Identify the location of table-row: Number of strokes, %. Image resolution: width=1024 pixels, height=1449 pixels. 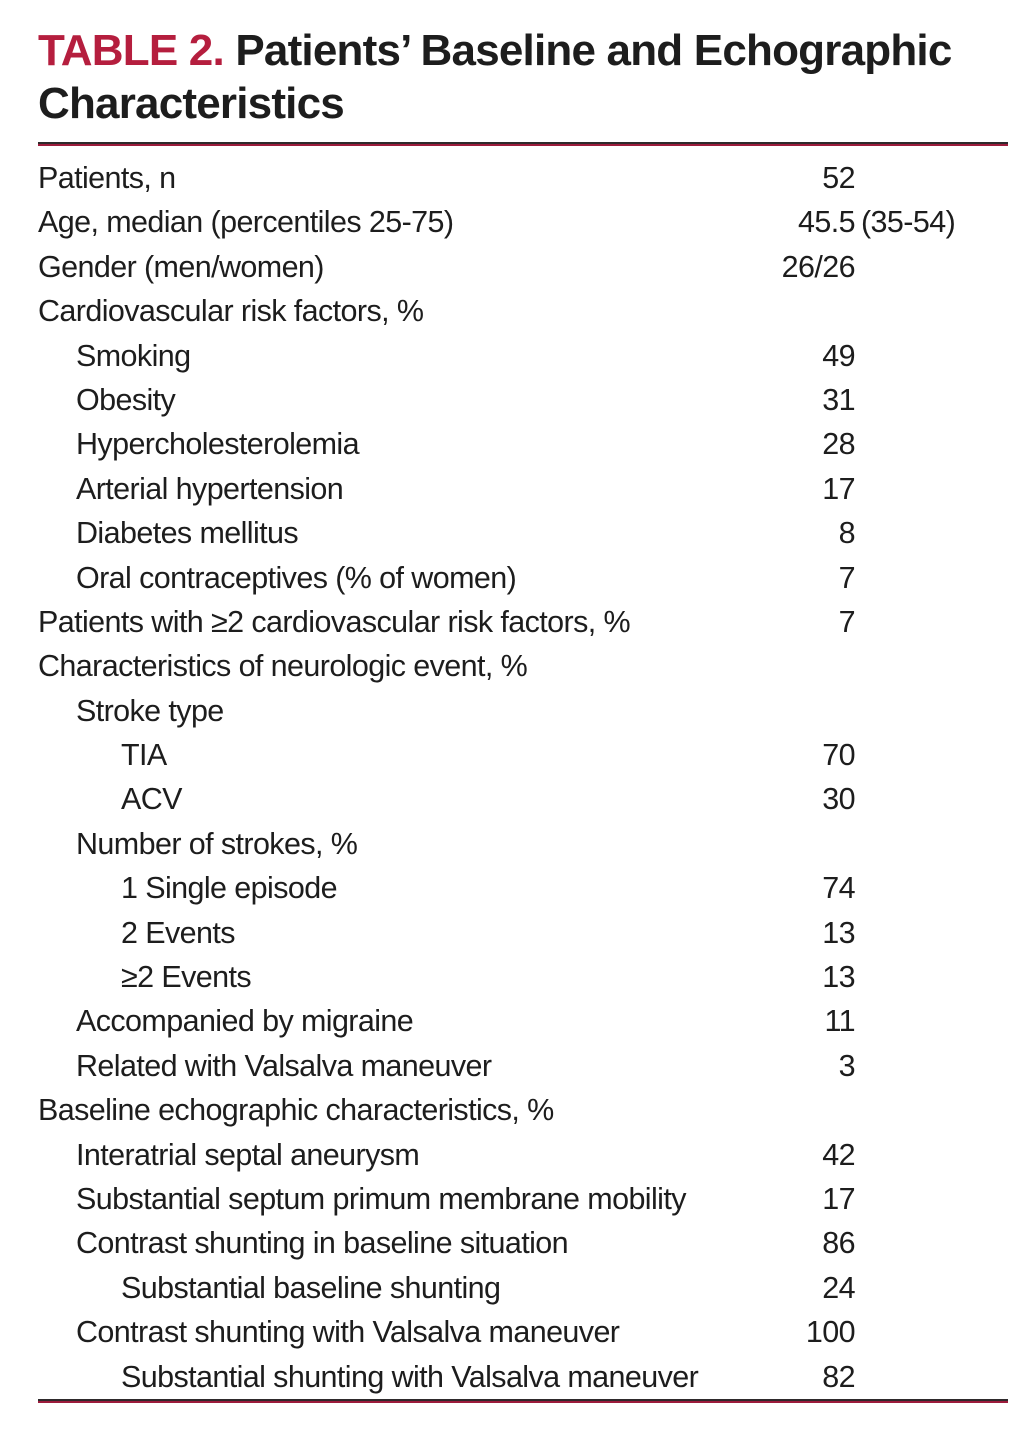
(523, 844).